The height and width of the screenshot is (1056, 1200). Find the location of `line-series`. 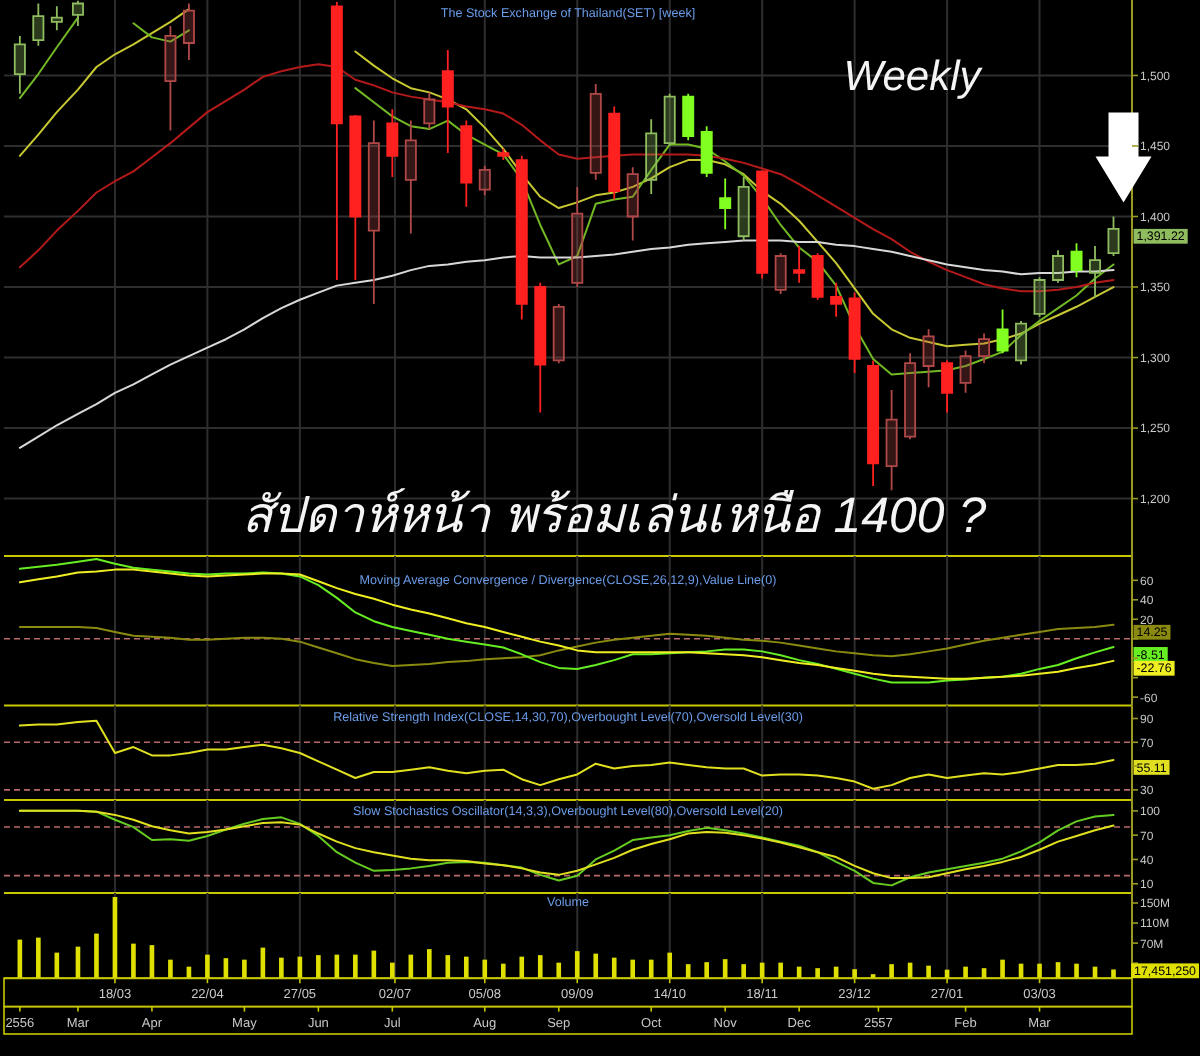

line-series is located at coordinates (566, 645).